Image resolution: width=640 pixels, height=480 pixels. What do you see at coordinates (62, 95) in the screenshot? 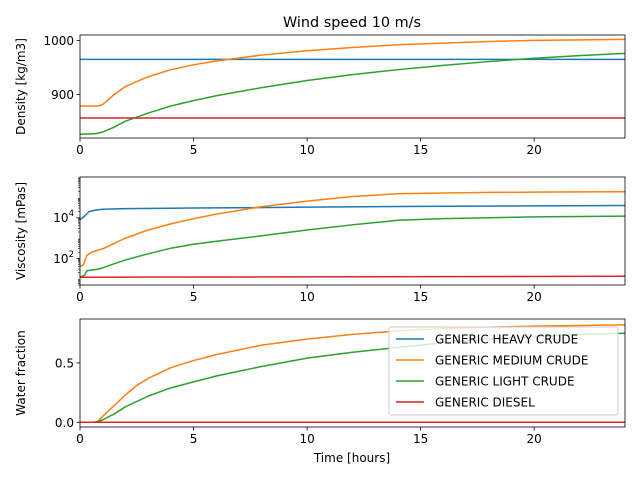
I see `y-tick-label: 900` at bounding box center [62, 95].